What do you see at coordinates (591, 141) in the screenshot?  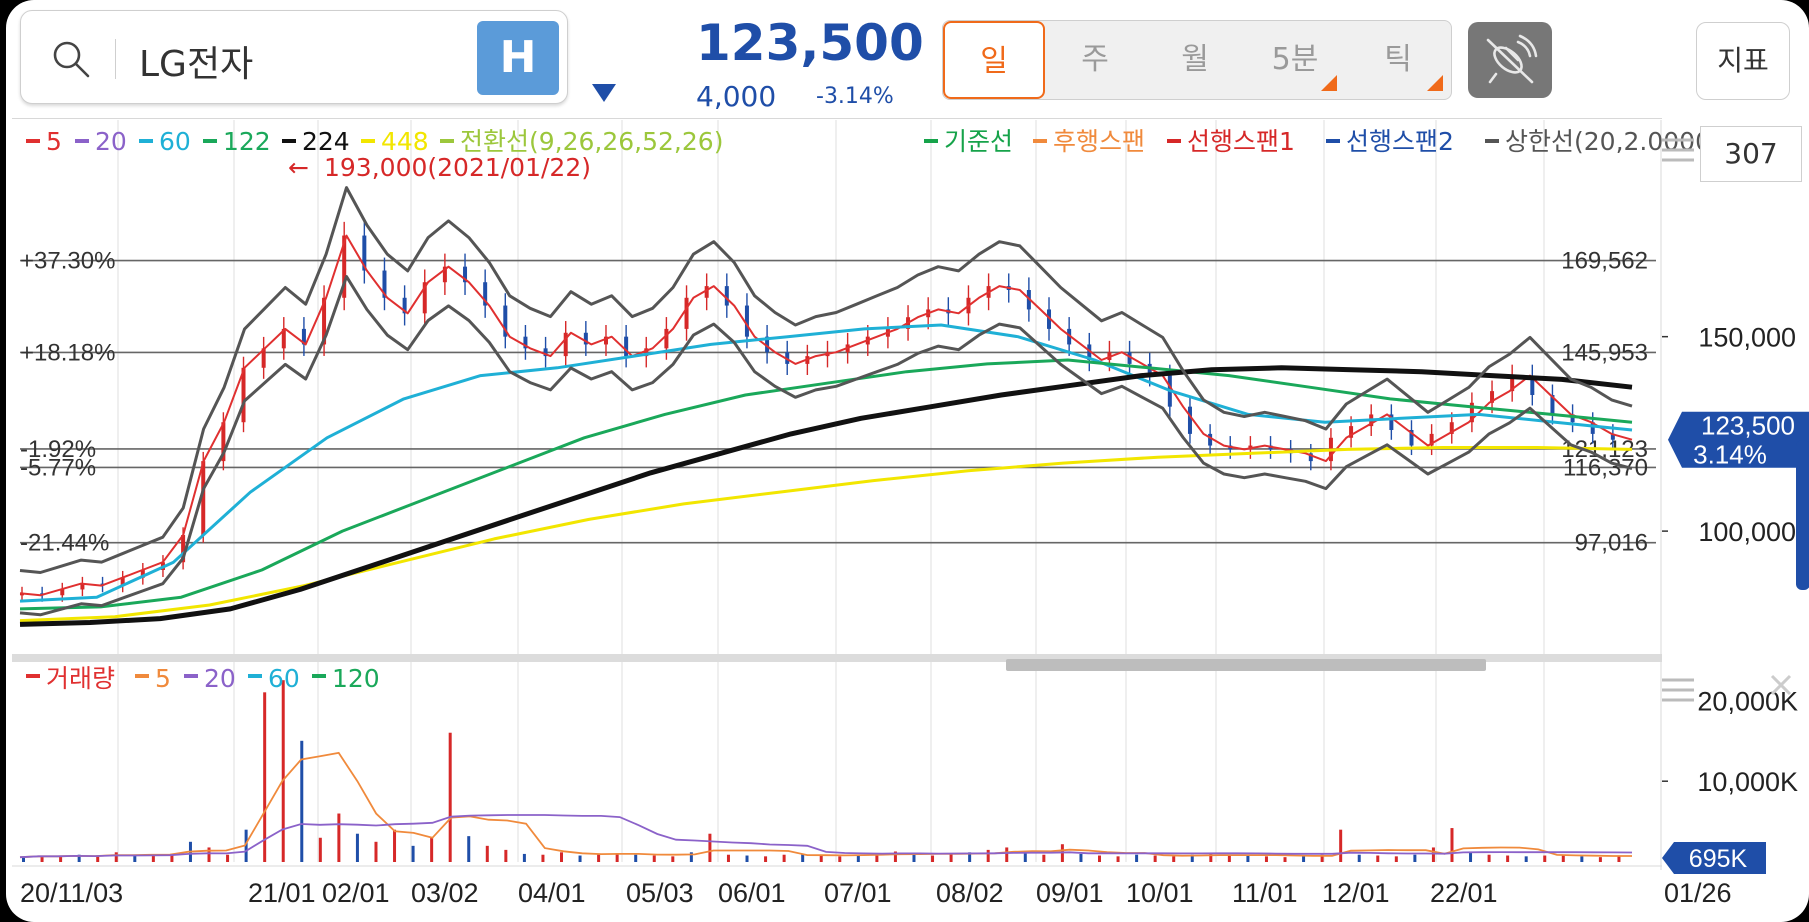 I see `legend-label-conv: 전환선(9,26,26,52,26)` at bounding box center [591, 141].